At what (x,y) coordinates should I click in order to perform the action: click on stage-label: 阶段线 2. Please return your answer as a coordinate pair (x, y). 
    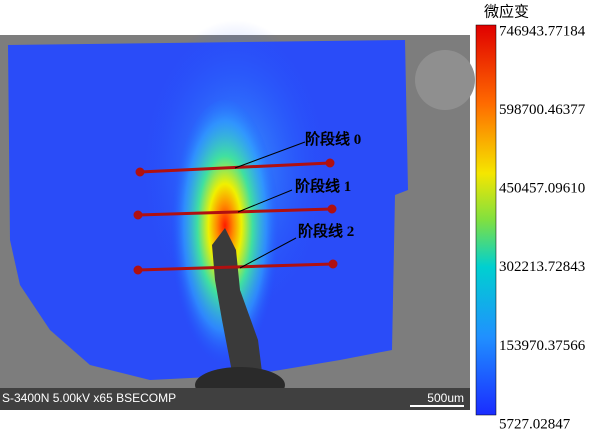
    Looking at the image, I should click on (326, 231).